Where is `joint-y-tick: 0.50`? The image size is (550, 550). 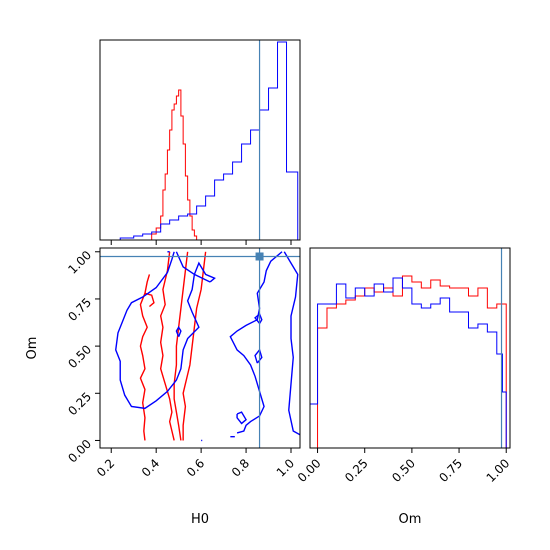
joint-y-tick: 0.50 is located at coordinates (82, 356).